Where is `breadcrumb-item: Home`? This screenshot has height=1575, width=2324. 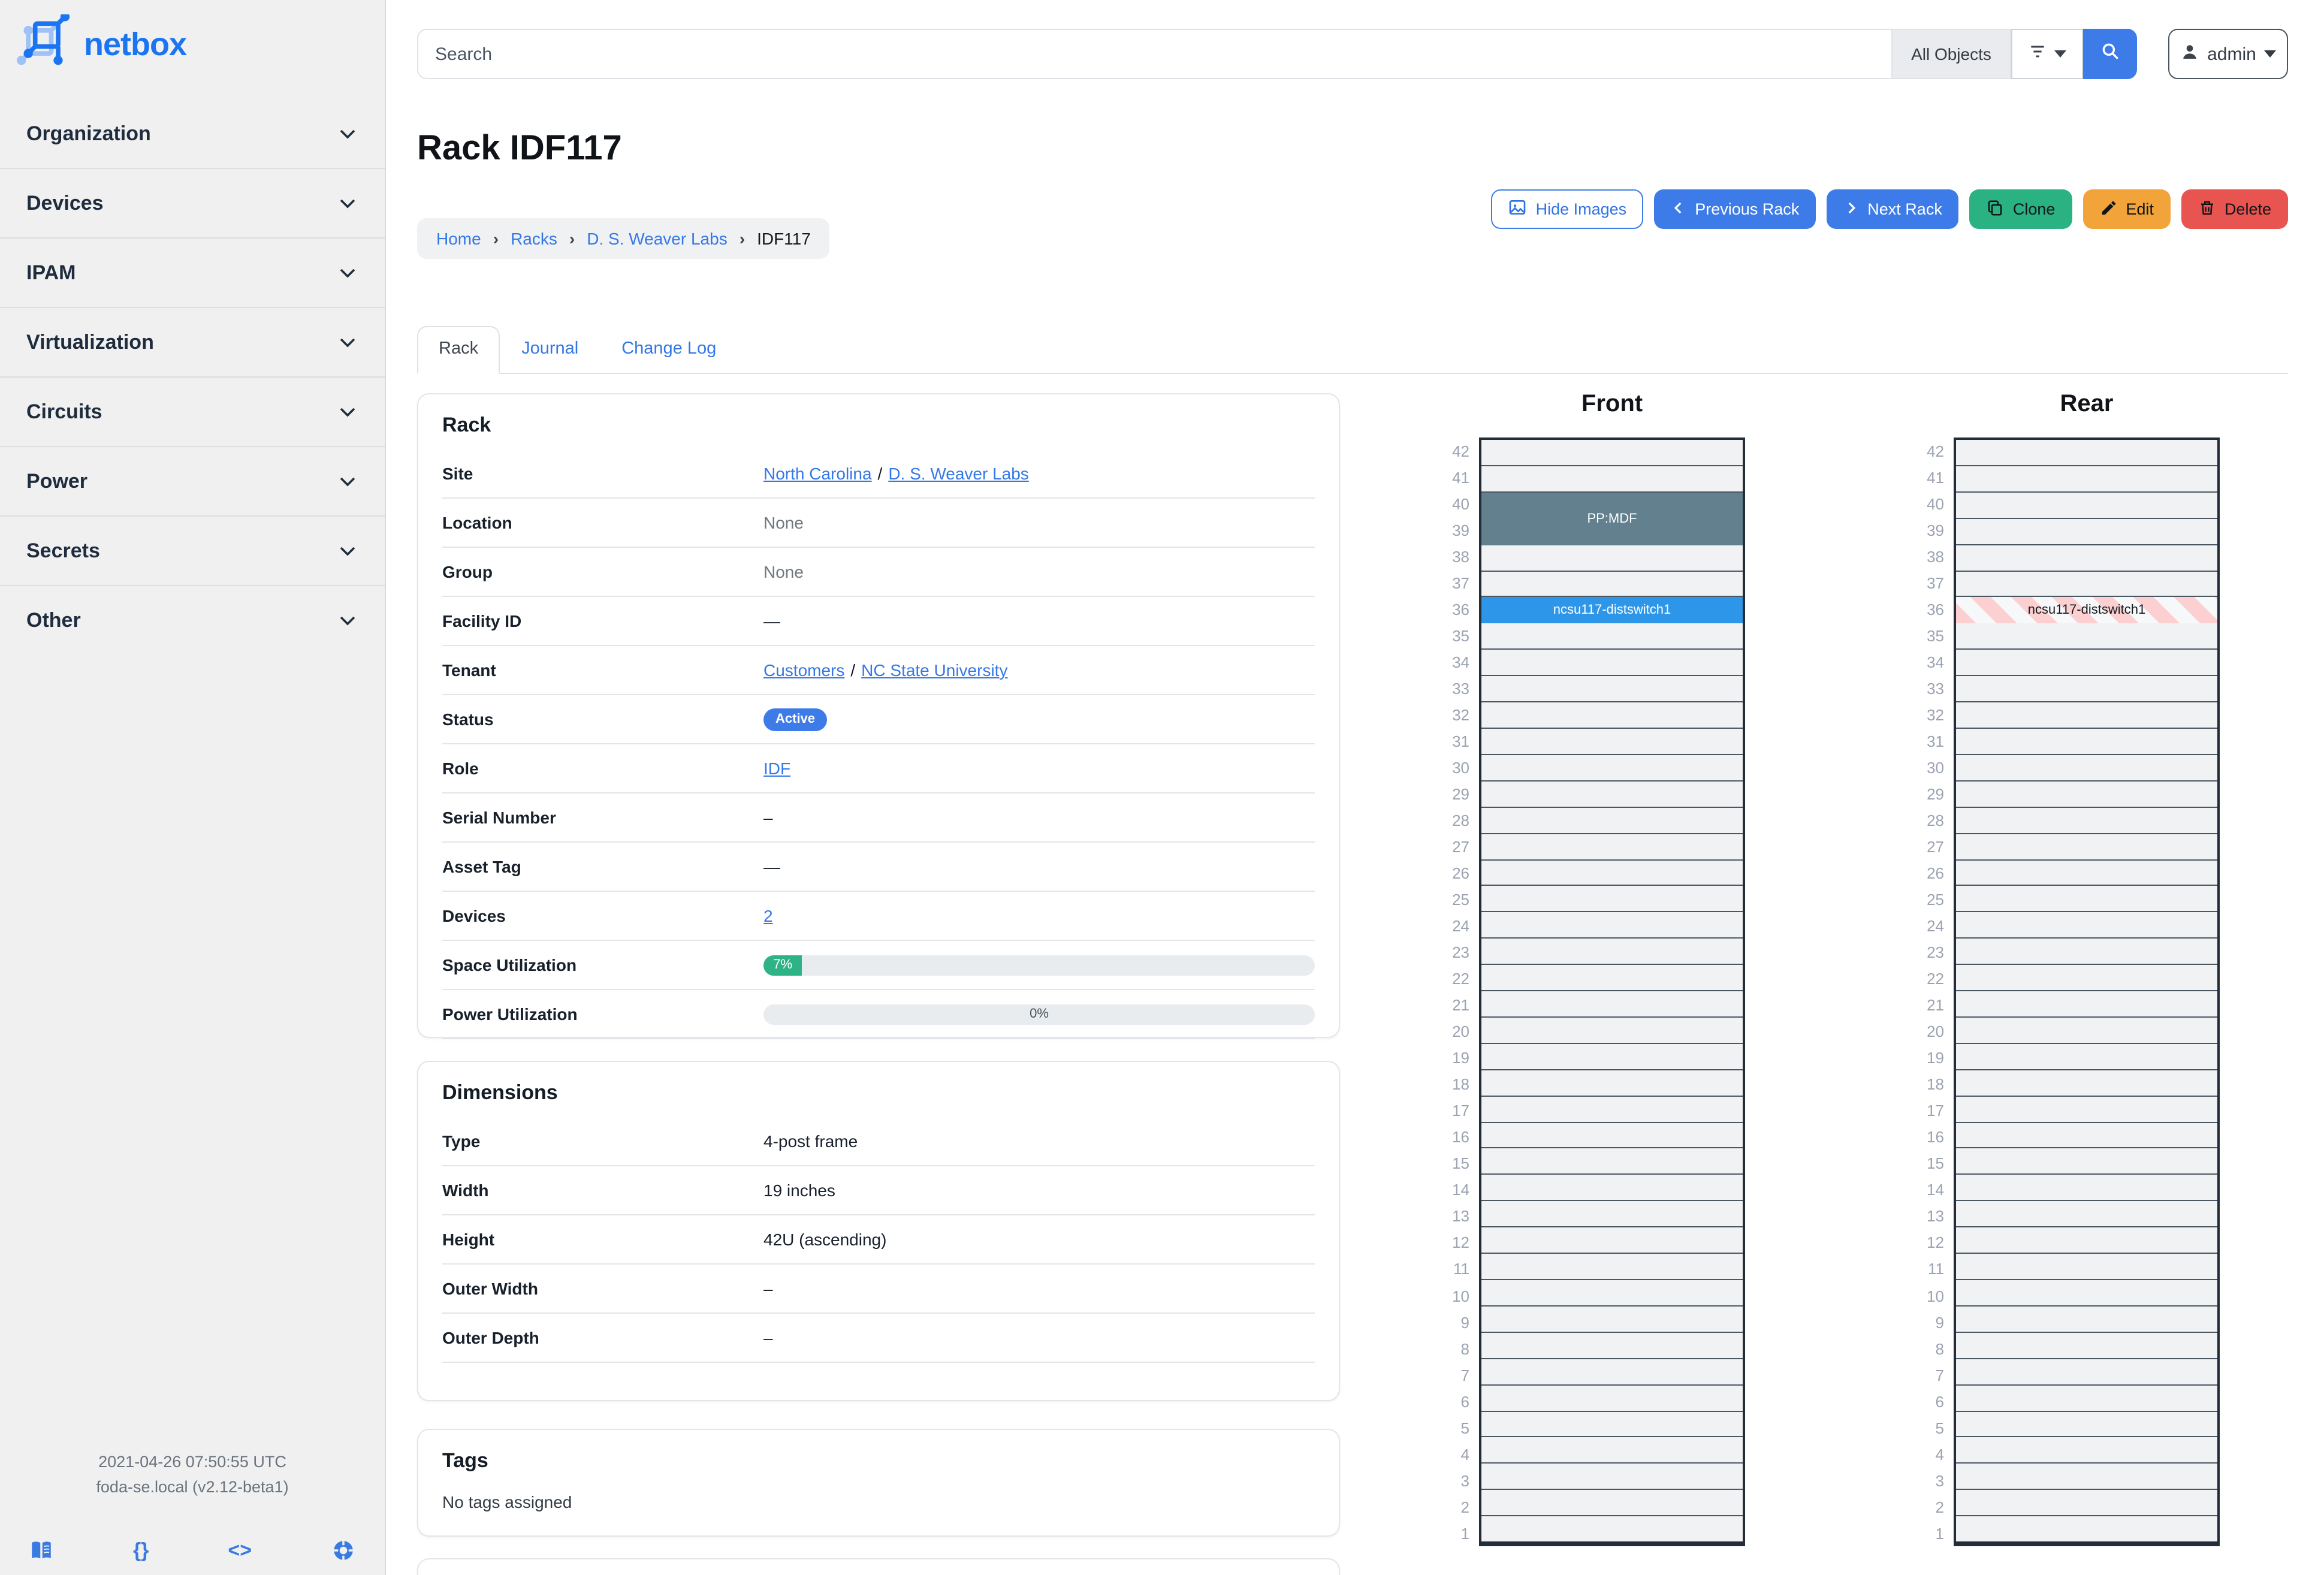
breadcrumb-item: Home is located at coordinates (458, 238).